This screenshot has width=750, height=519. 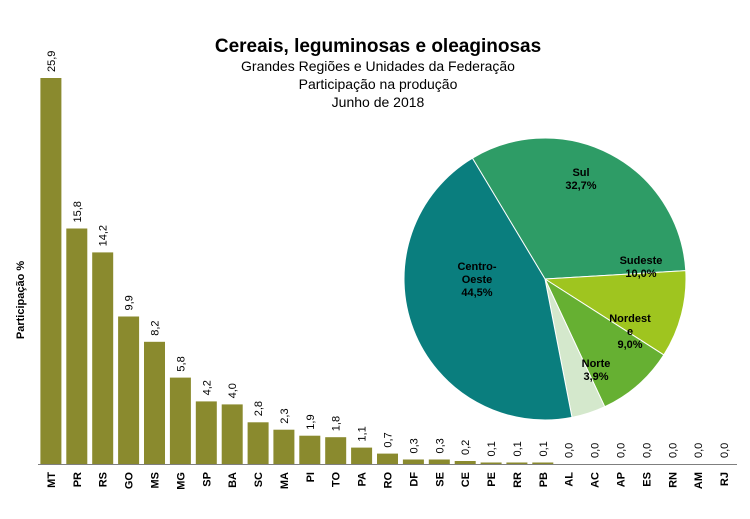 What do you see at coordinates (725, 479) in the screenshot?
I see `category-label-RJ: RJ` at bounding box center [725, 479].